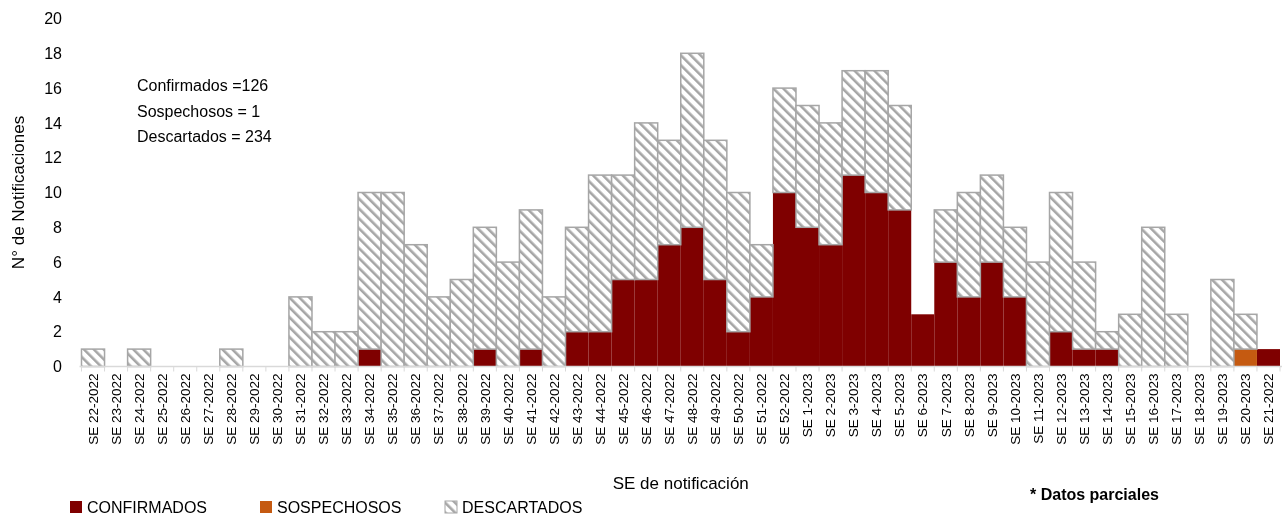 This screenshot has width=1286, height=515. Describe the element at coordinates (255, 409) in the screenshot. I see `x-tick-label: SE 29-2022` at that location.